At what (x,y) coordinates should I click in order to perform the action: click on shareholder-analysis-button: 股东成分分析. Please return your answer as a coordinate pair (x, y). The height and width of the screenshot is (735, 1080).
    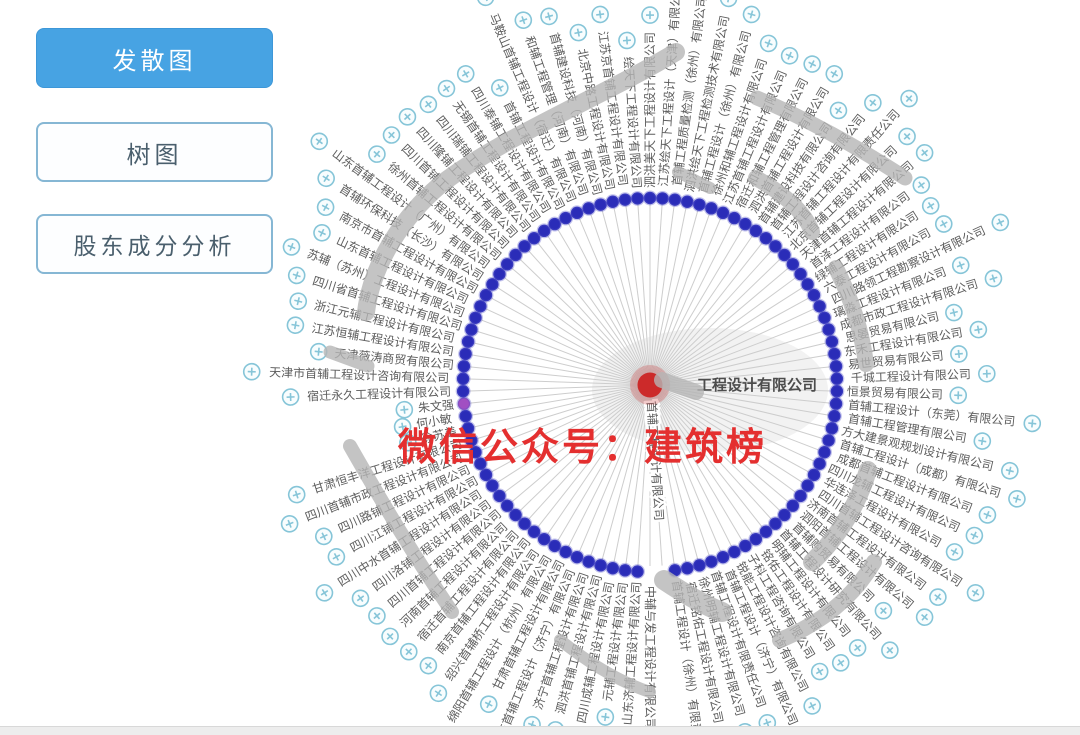
    Looking at the image, I should click on (154, 244).